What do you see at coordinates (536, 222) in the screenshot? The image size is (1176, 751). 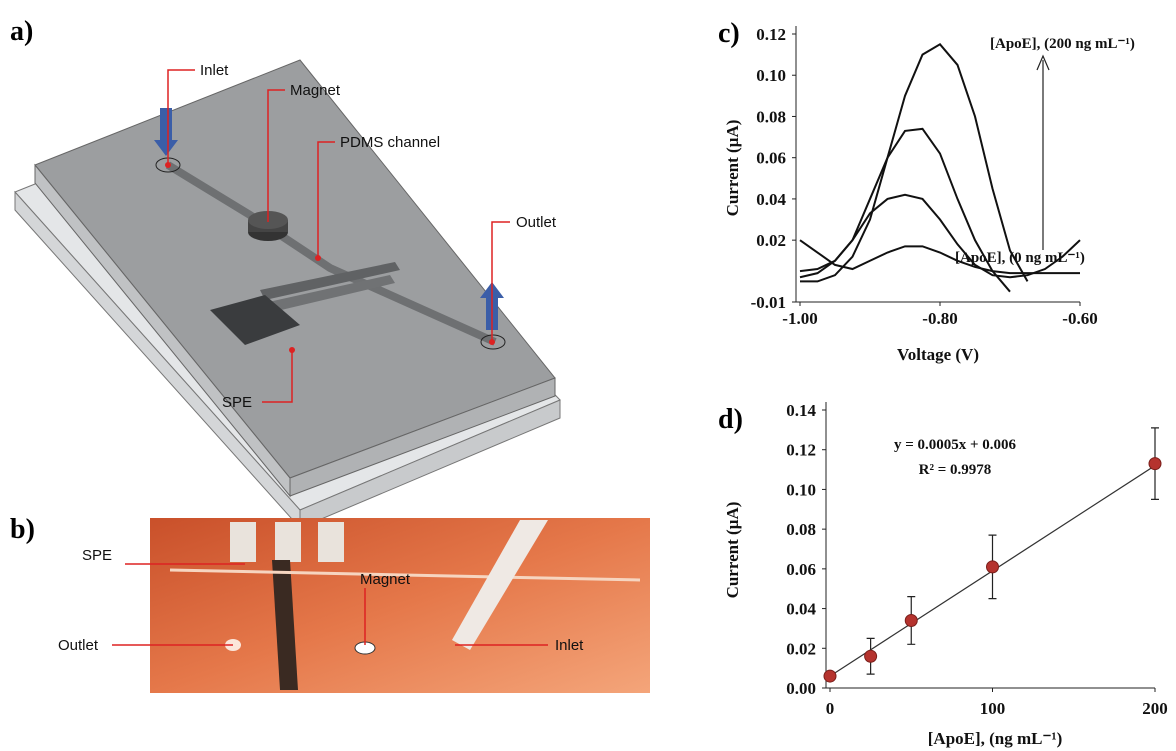 I see `diagram-label: Outlet` at bounding box center [536, 222].